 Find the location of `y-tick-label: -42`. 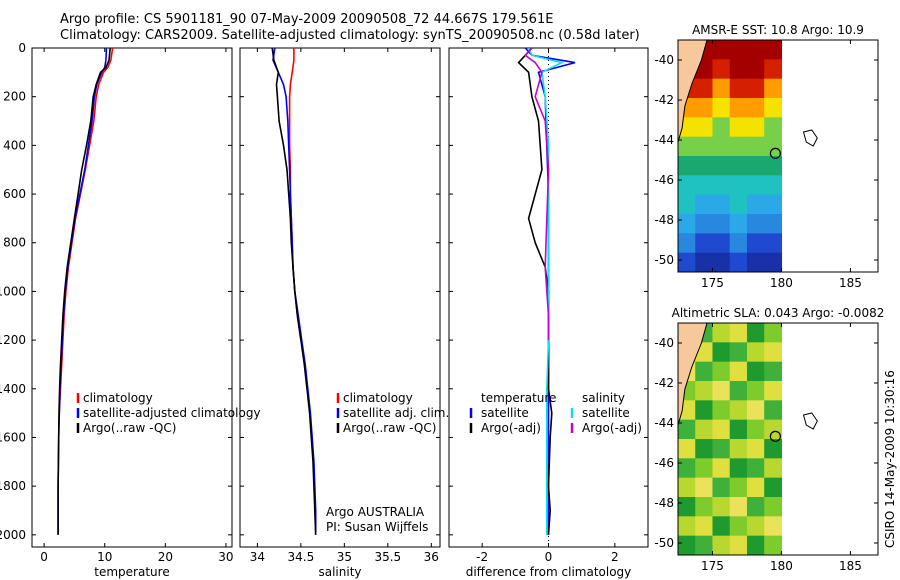

y-tick-label: -42 is located at coordinates (664, 383).